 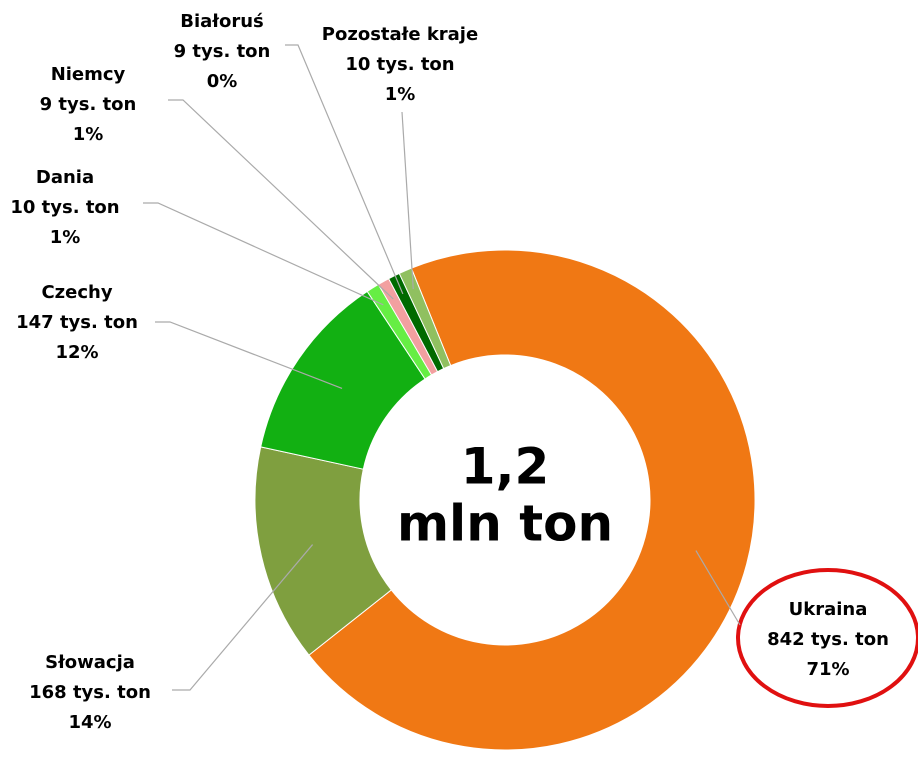 I want to click on category-label: Czechy, so click(x=76, y=292).